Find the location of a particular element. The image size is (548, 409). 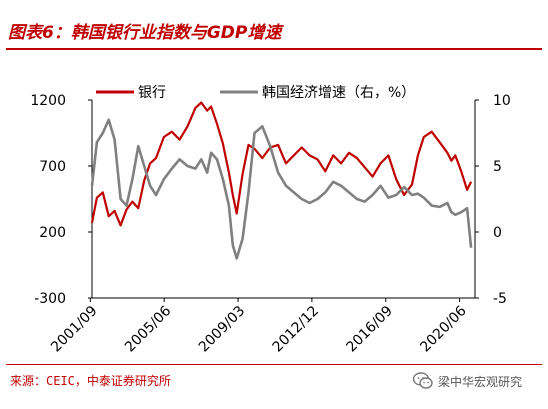

right-tick-label: -5 is located at coordinates (500, 299).